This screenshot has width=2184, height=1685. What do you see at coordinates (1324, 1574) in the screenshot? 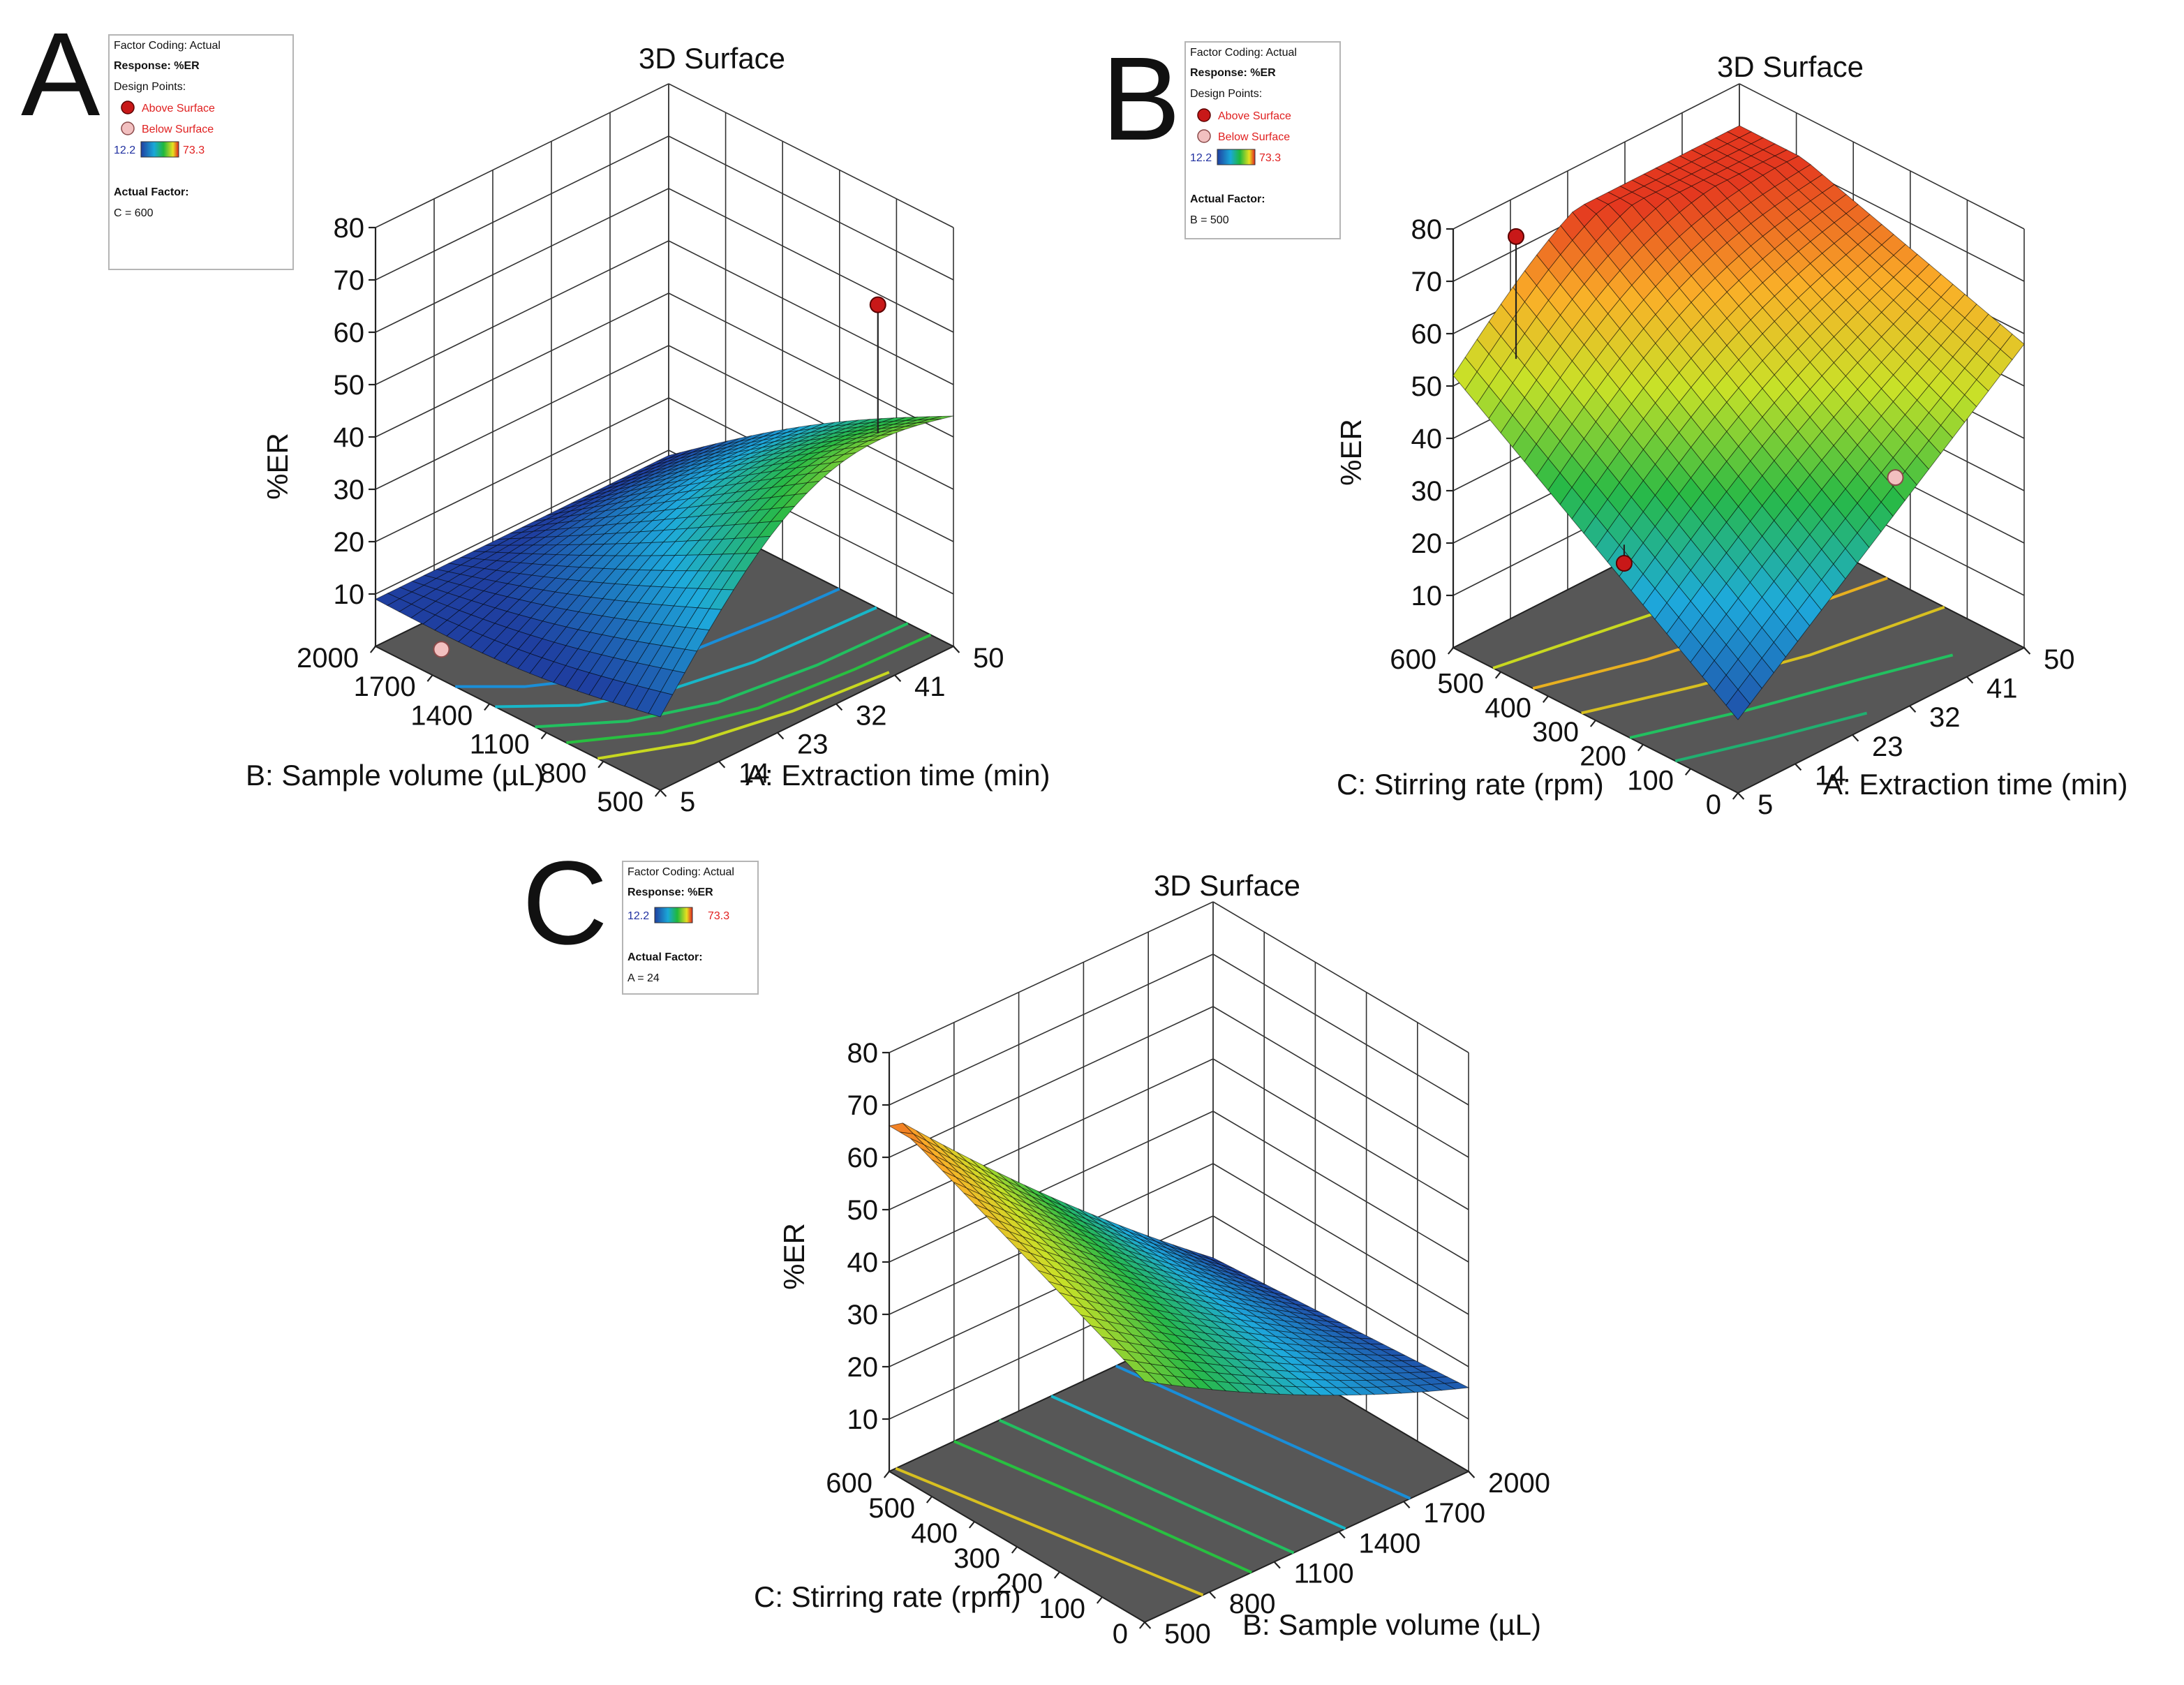
I see `x-tick-label: 1100` at bounding box center [1324, 1574].